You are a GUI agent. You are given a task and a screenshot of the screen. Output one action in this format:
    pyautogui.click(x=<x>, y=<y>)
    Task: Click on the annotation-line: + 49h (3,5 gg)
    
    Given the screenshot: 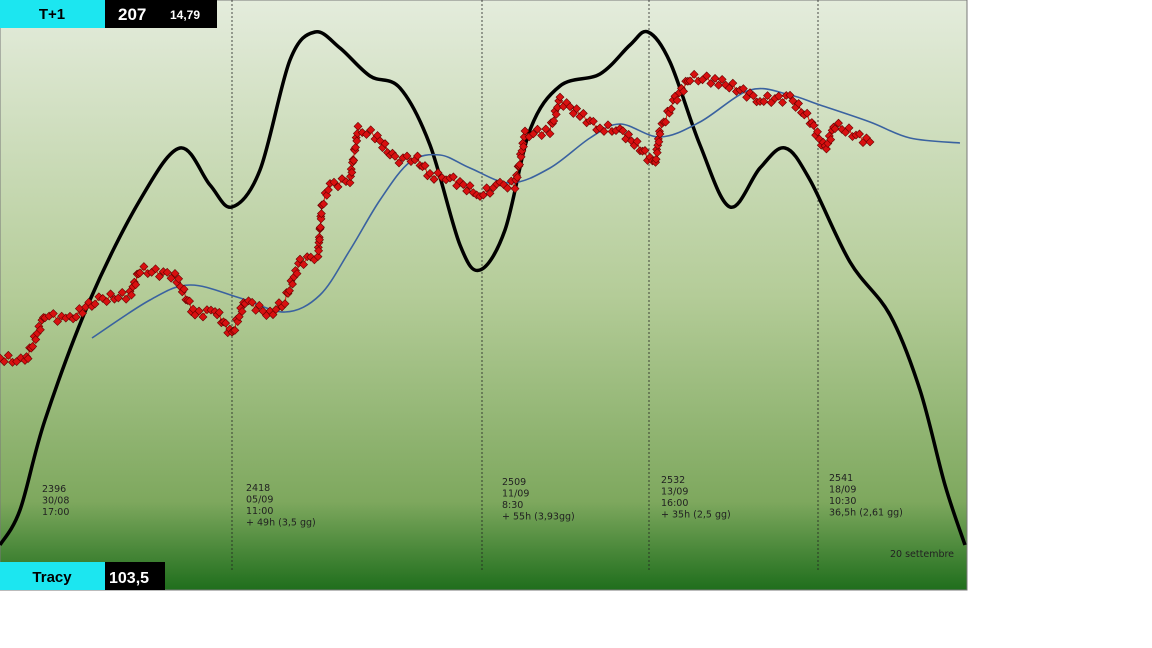 What is the action you would take?
    pyautogui.click(x=281, y=523)
    